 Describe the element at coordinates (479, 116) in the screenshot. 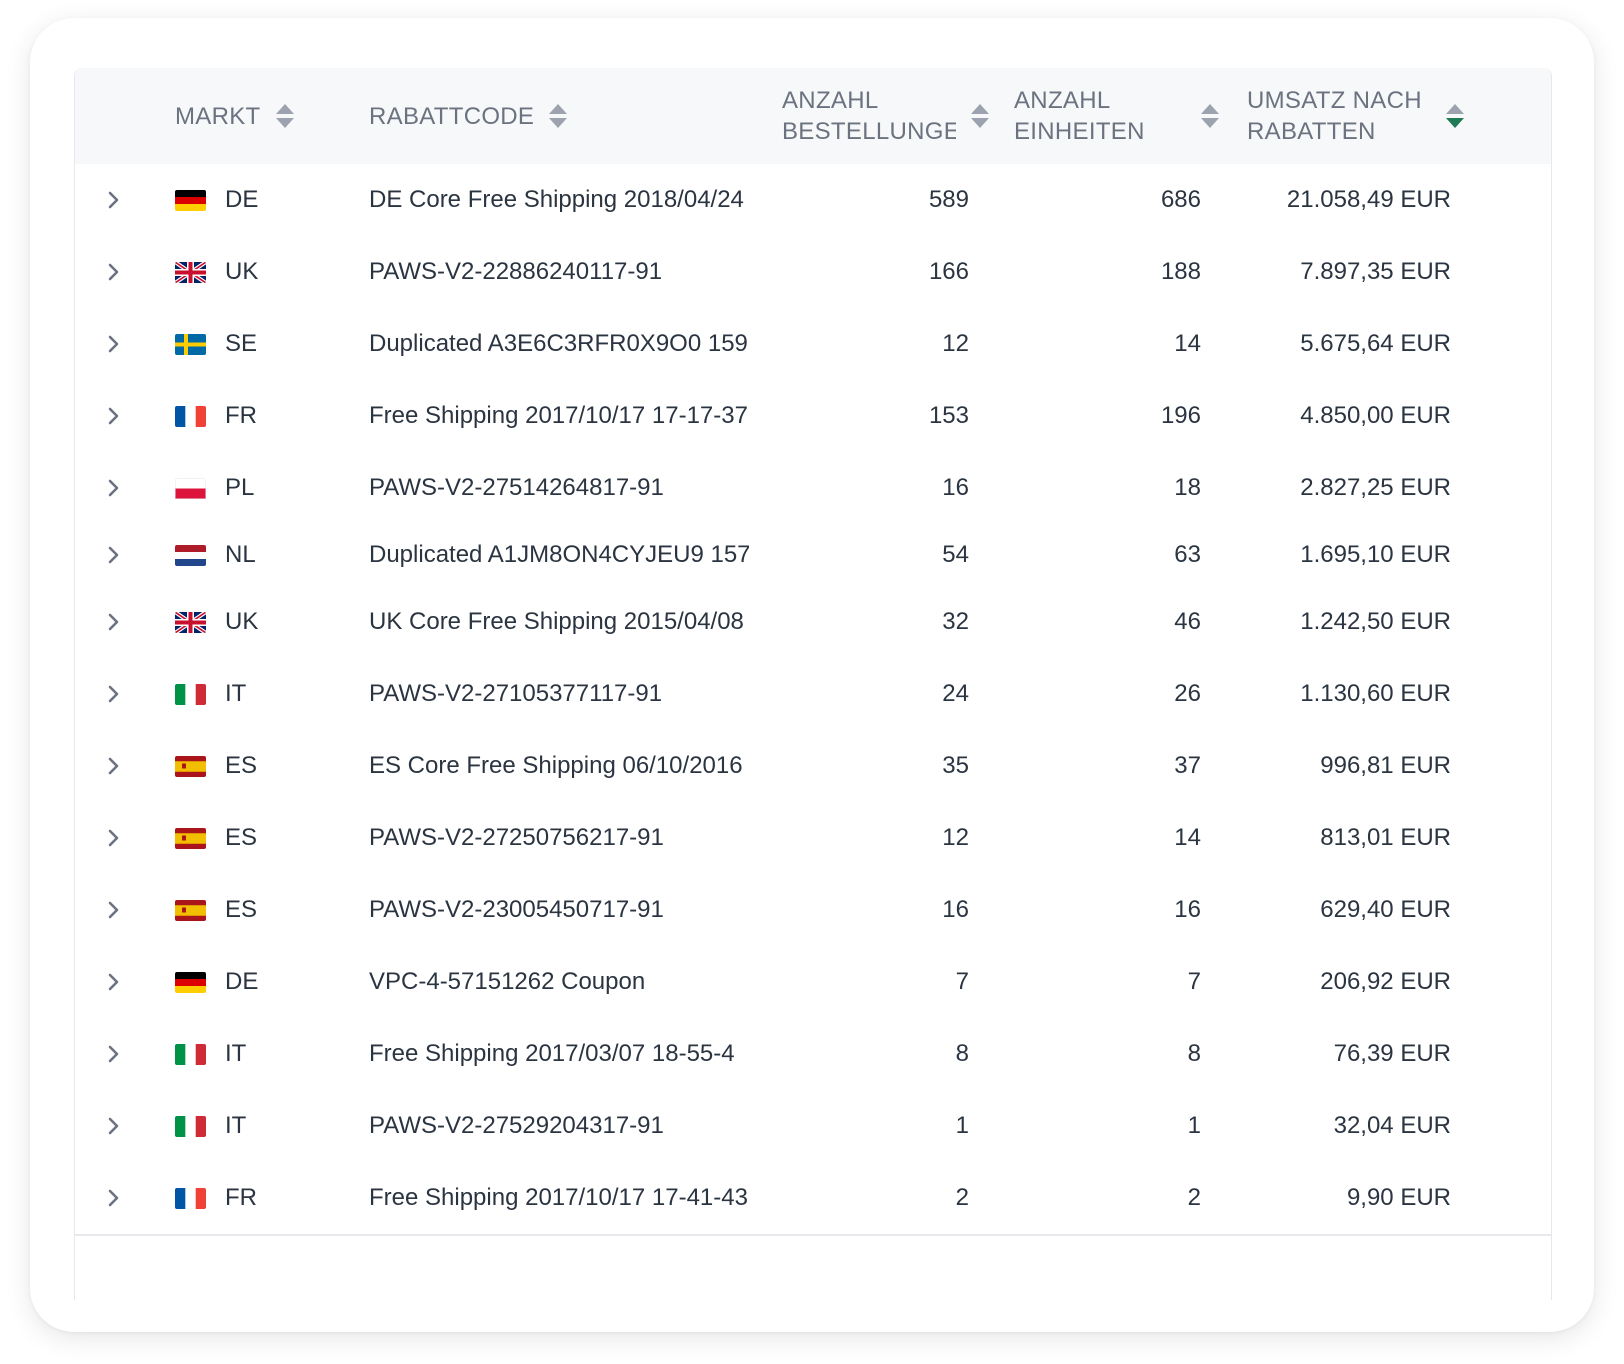

I see `column-header-rabattcode: RABATTCODE` at that location.